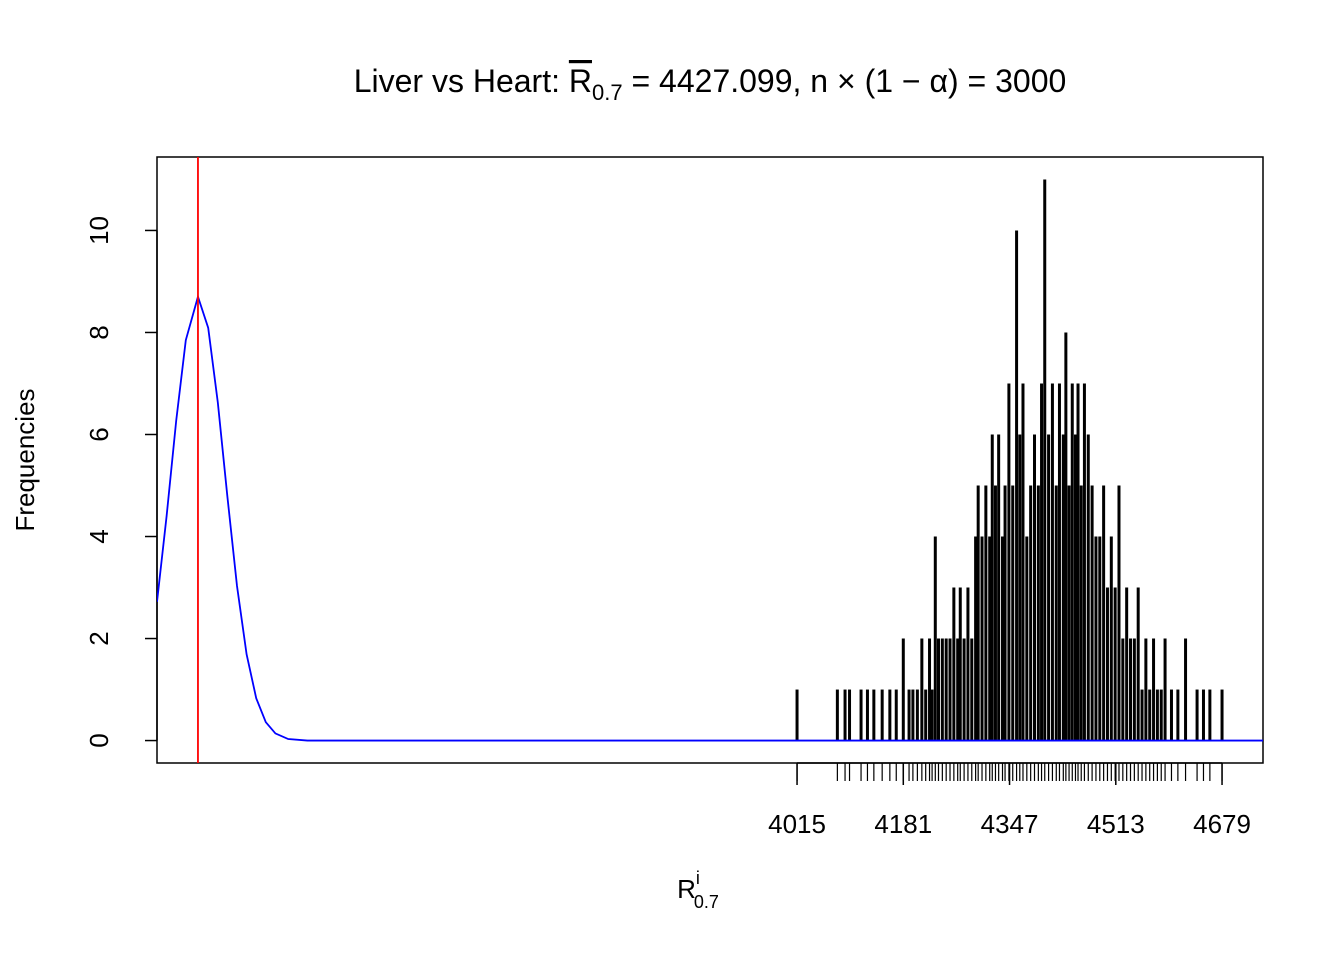  Describe the element at coordinates (698, 878) in the screenshot. I see `x-label-superscript: i` at that location.